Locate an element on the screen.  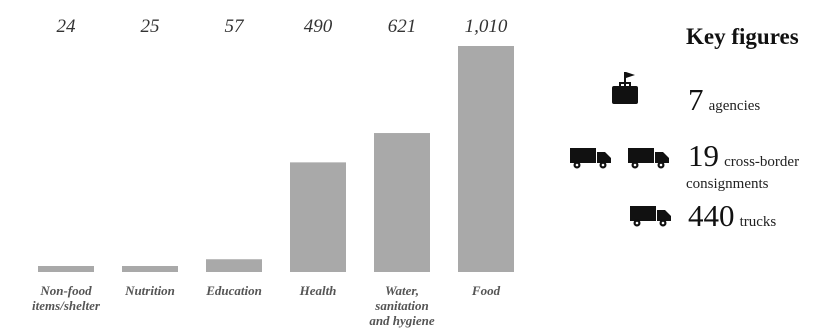
agencies-count: 7 is located at coordinates (696, 99).